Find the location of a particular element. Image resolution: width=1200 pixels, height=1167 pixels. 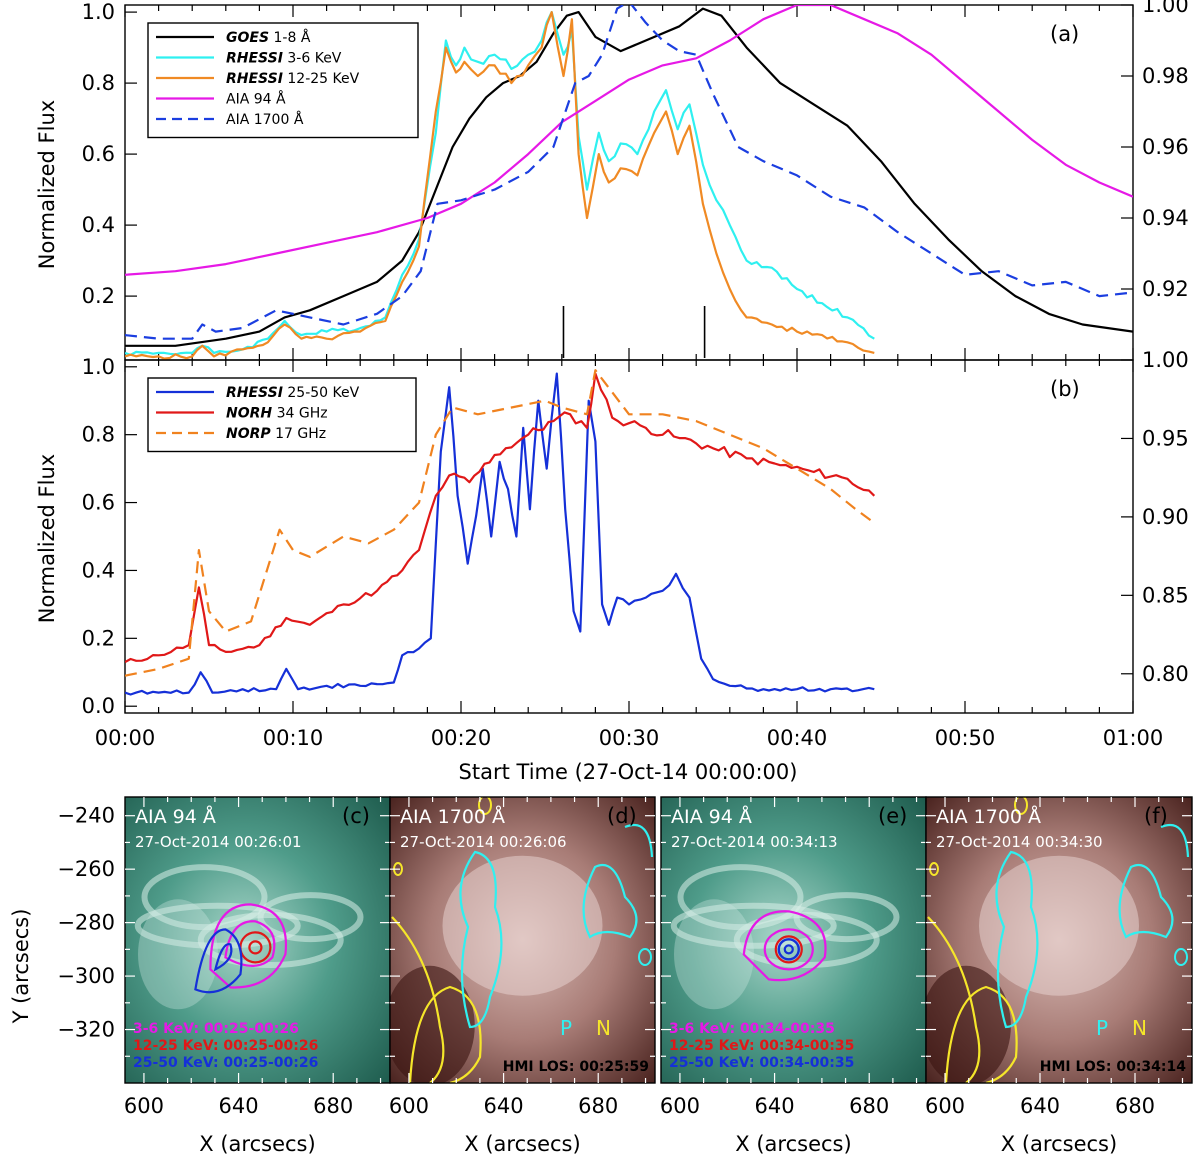

legend-band: 25-50 KeV is located at coordinates (321, 393).